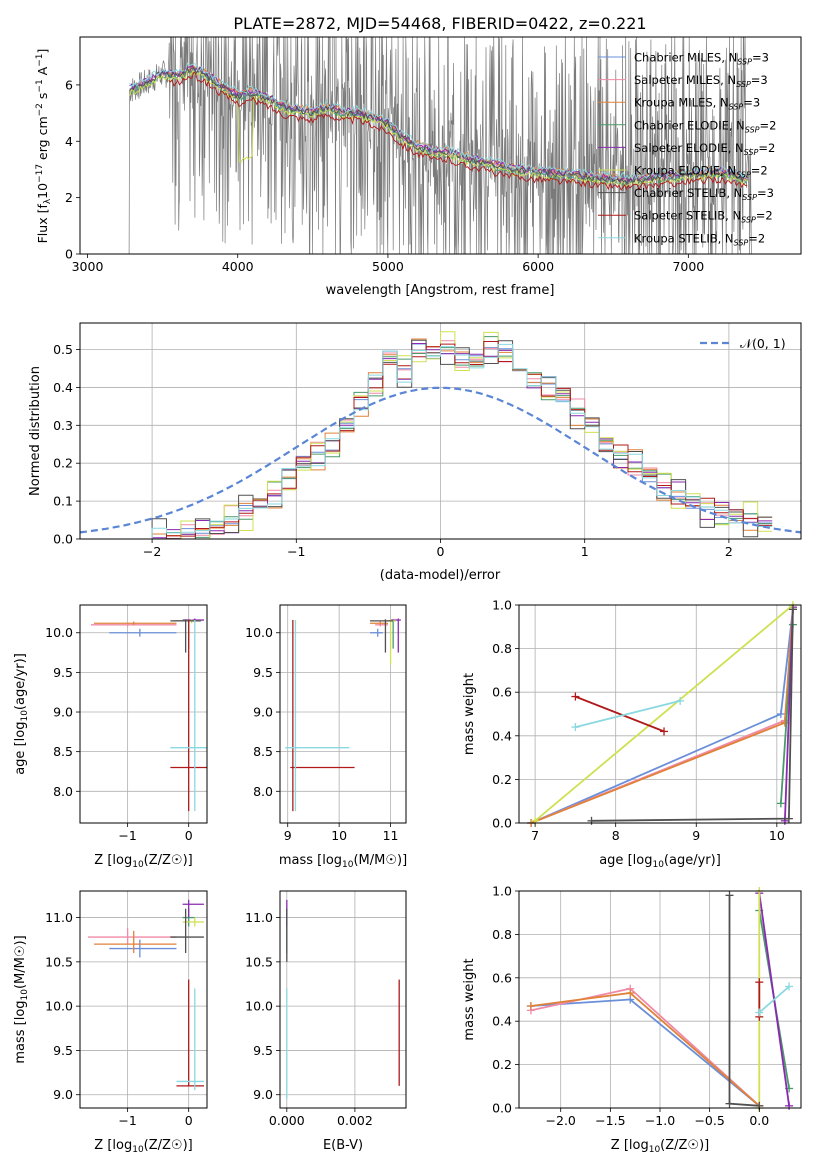 This screenshot has width=819, height=1170. Describe the element at coordinates (688, 266) in the screenshot. I see `x-tick-label: 7000` at that location.